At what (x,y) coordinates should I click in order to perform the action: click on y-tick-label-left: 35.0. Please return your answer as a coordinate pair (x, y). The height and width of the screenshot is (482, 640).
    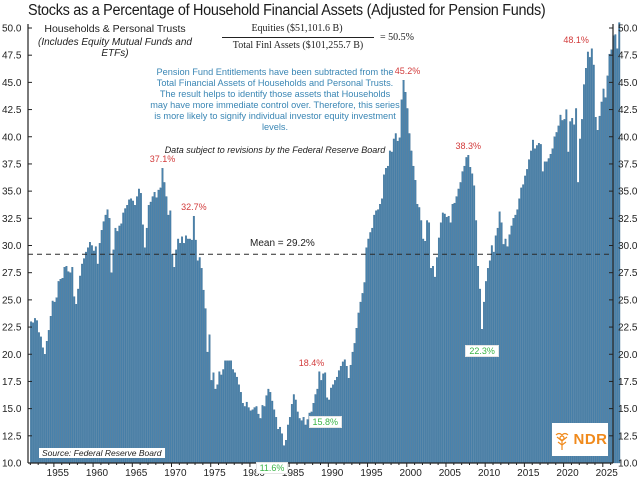
    Looking at the image, I should click on (12, 192).